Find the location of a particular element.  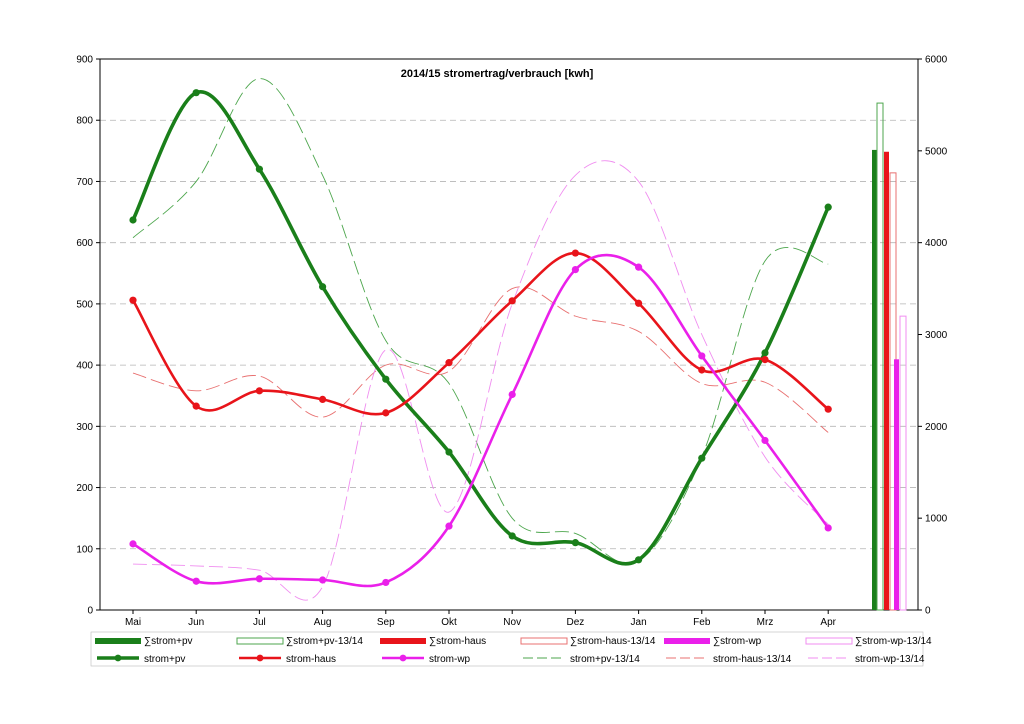

x-tick-label: Jul is located at coordinates (259, 622).